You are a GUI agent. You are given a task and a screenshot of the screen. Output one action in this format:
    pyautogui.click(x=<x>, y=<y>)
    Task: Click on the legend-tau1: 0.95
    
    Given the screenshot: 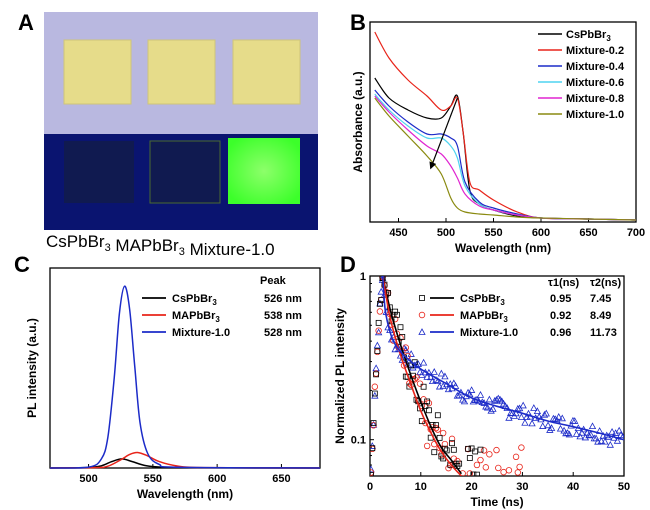 What is the action you would take?
    pyautogui.click(x=560, y=299)
    